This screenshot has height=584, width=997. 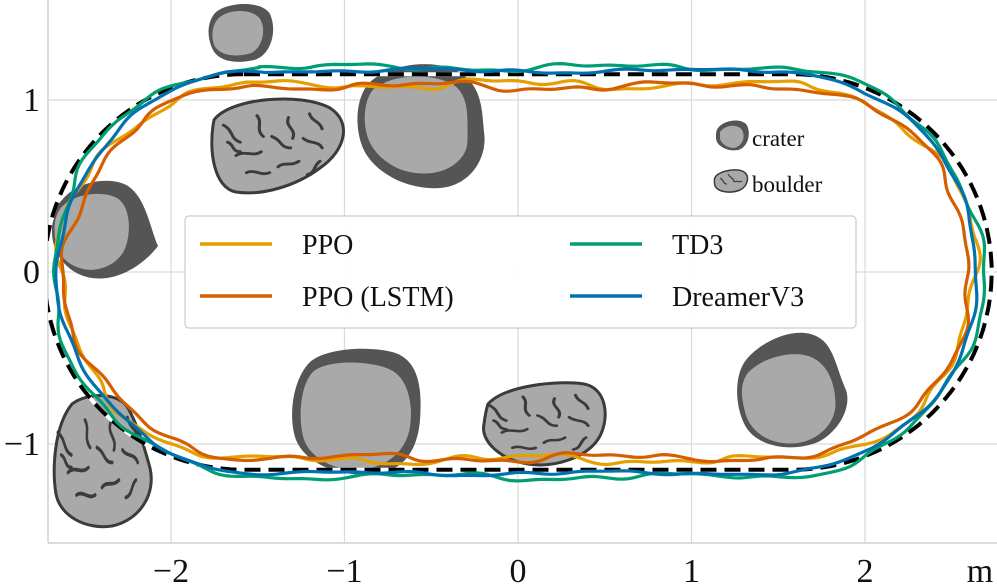 What do you see at coordinates (378, 297) in the screenshot?
I see `legend-label-ppo-lstm: PPO (LSTM)` at bounding box center [378, 297].